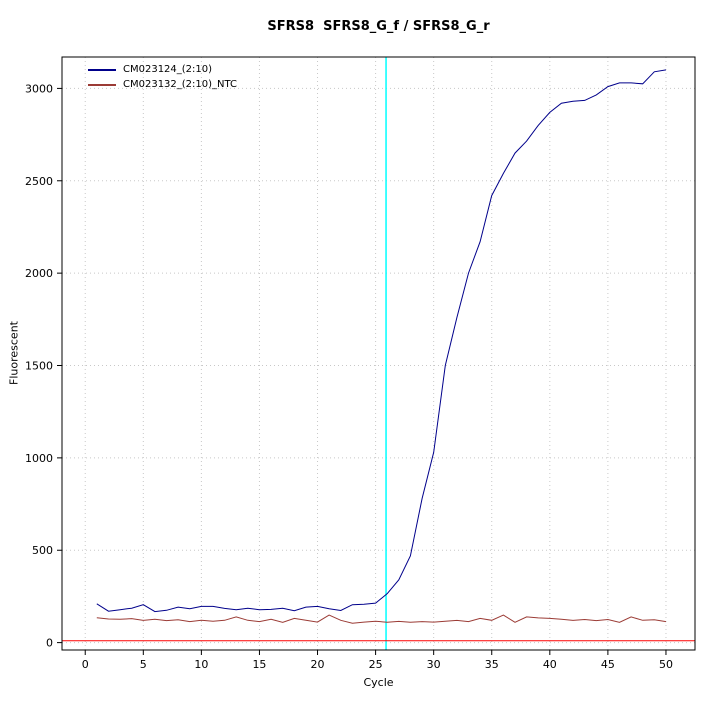 This screenshot has height=720, width=720. Describe the element at coordinates (85, 664) in the screenshot. I see `x-tick-label: 0` at that location.